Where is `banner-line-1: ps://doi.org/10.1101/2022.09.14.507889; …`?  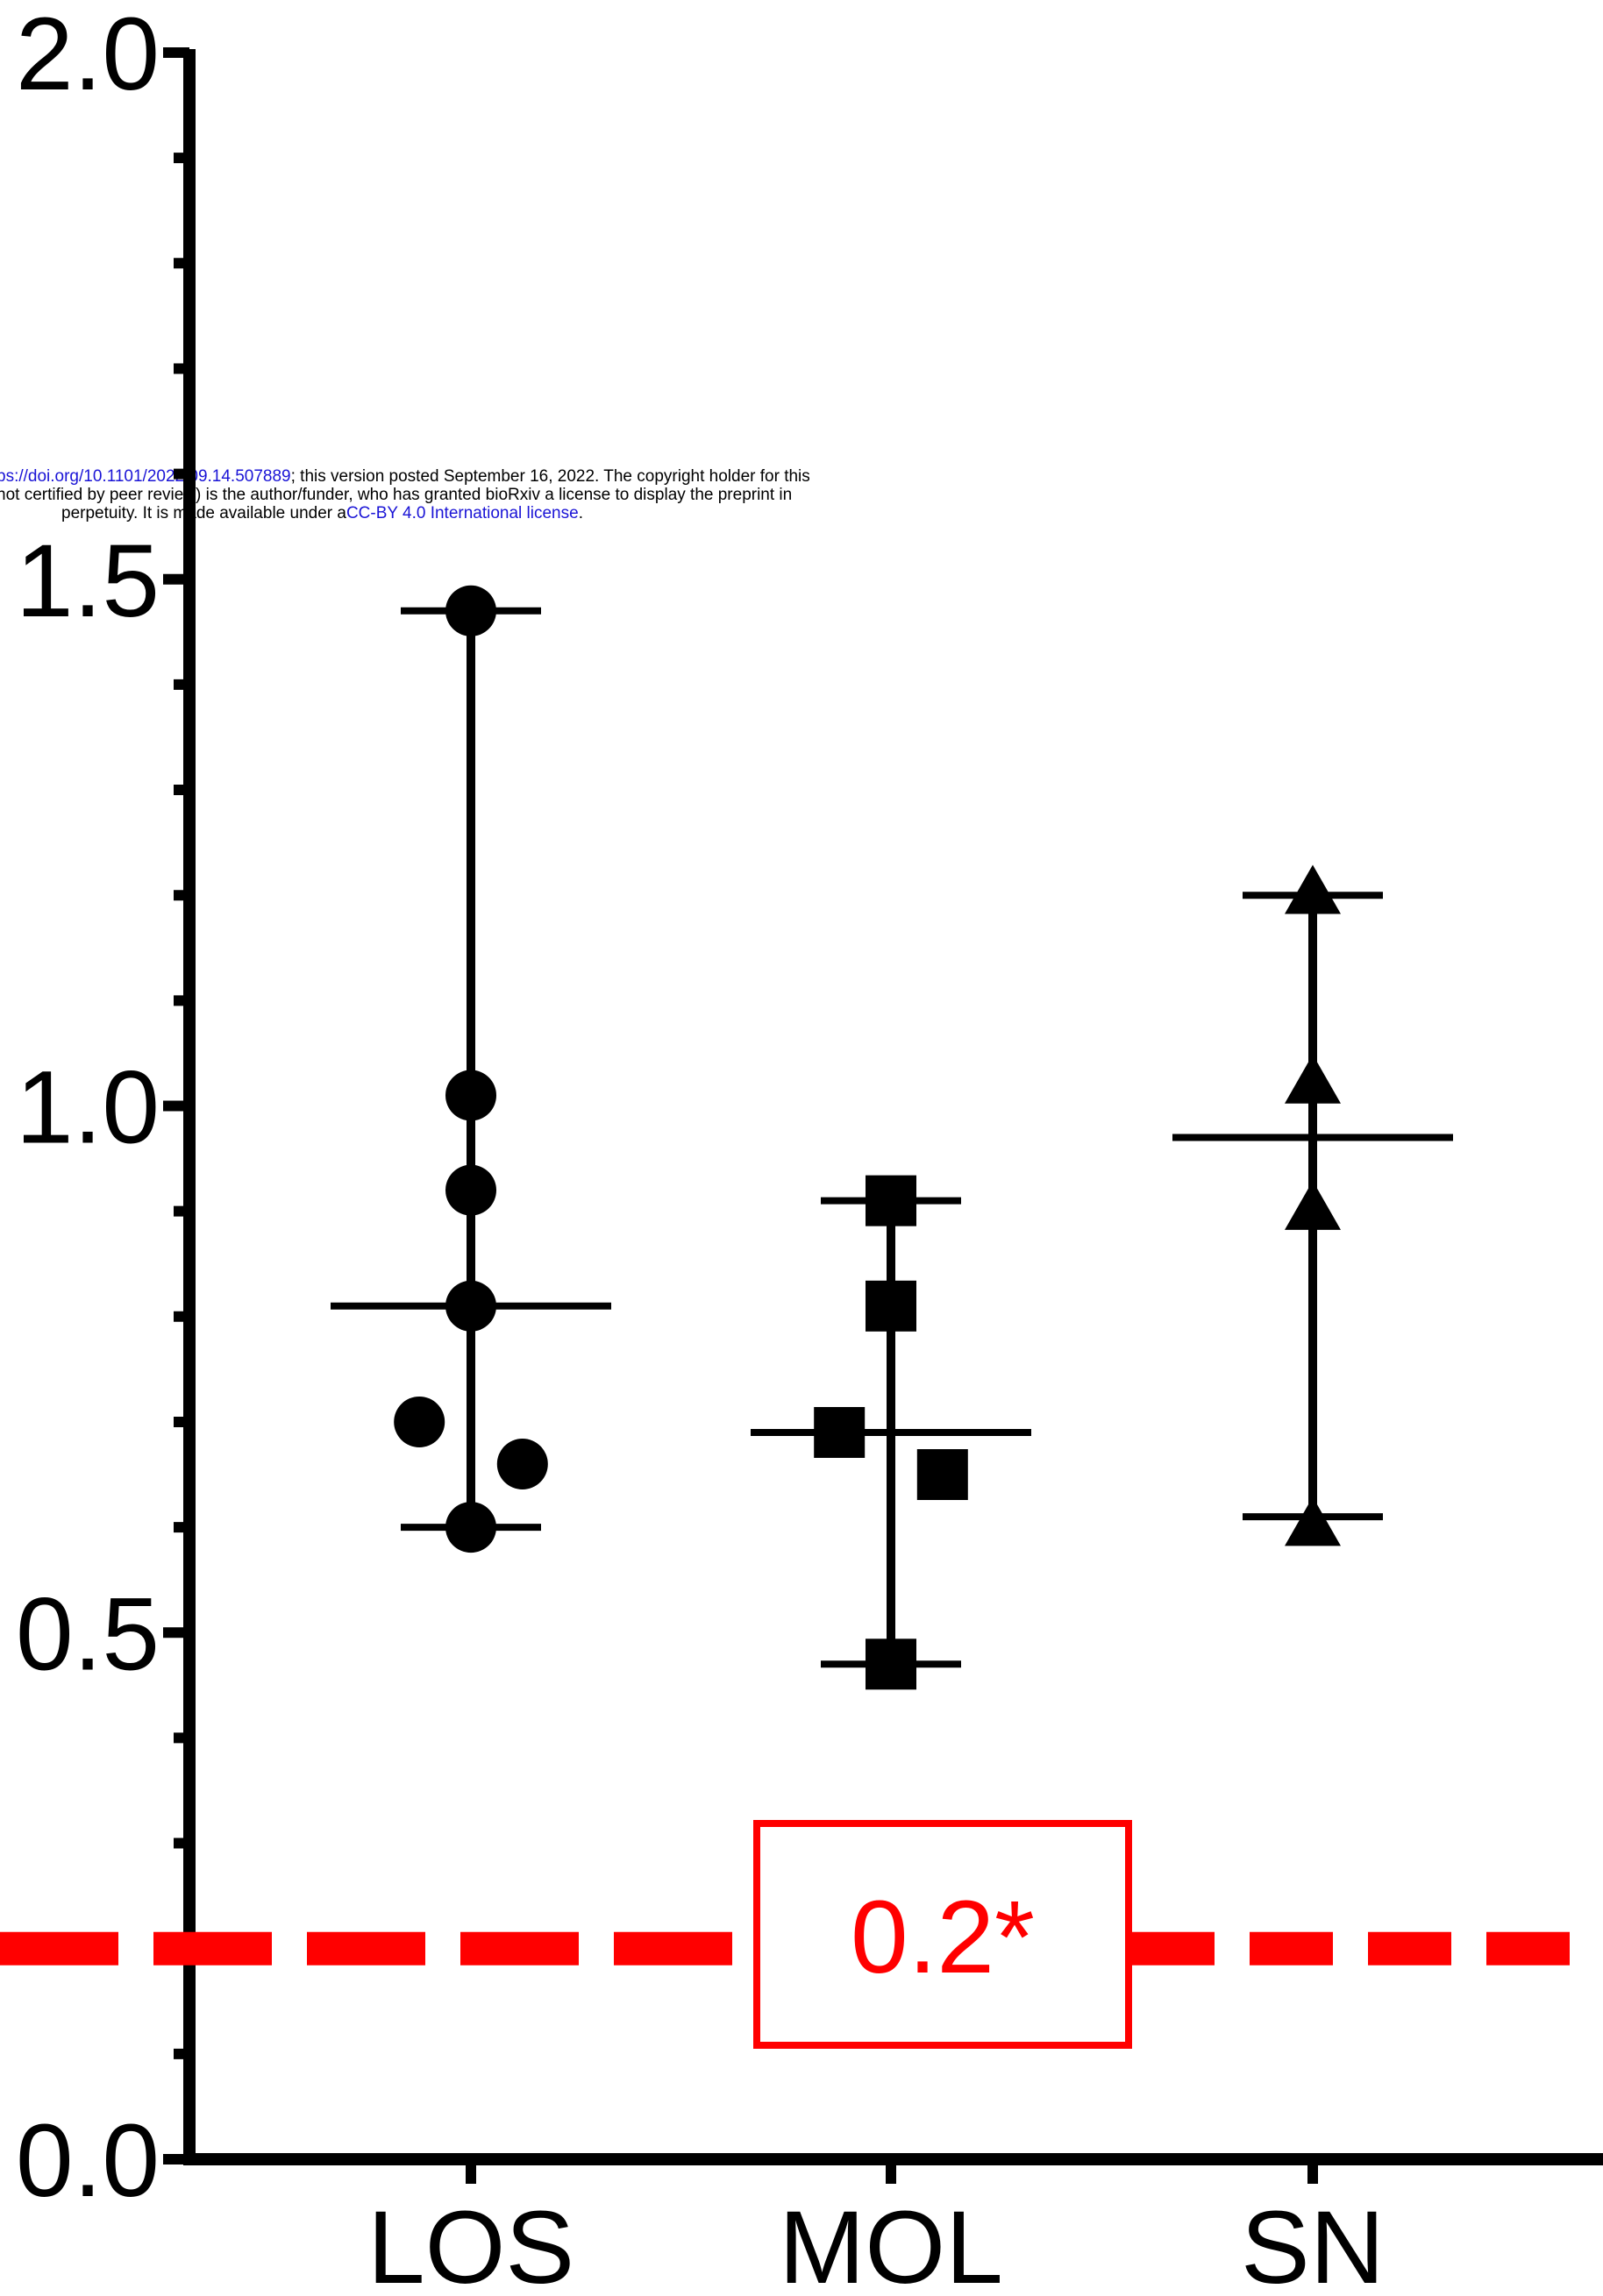
banner-line-1: ps://doi.org/10.1101/2022.09.14.507889; … is located at coordinates (405, 476).